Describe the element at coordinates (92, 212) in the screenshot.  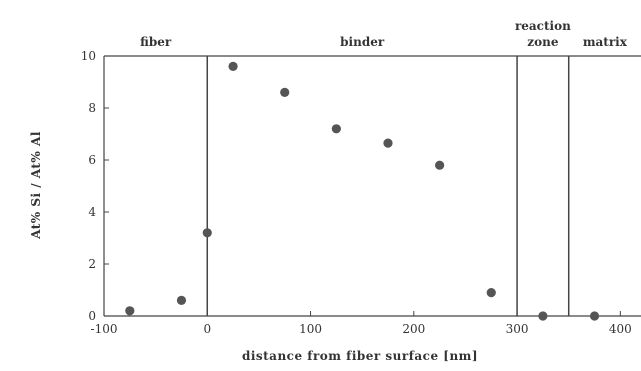
I see `y-tick-label: 4` at that location.